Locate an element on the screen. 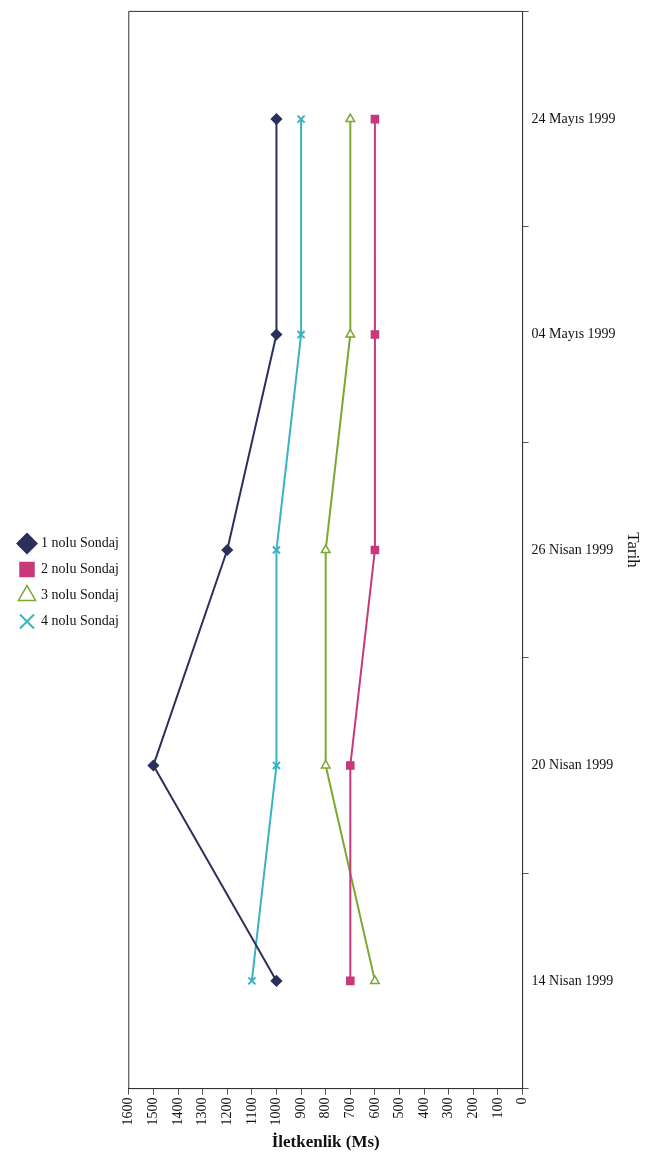  x-tick-label: 700 is located at coordinates (349, 1108).